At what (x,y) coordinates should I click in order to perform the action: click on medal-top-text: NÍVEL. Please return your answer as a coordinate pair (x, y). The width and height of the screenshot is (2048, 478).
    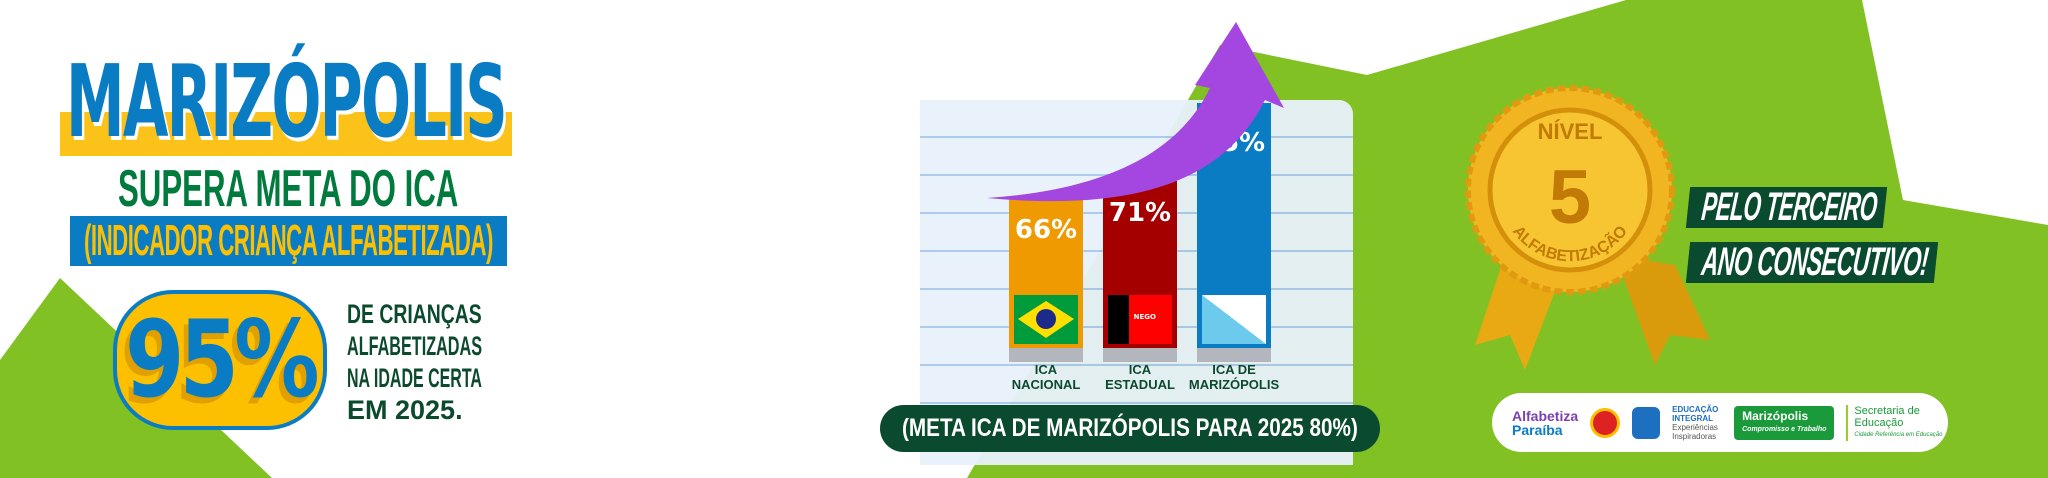
    Looking at the image, I should click on (1570, 131).